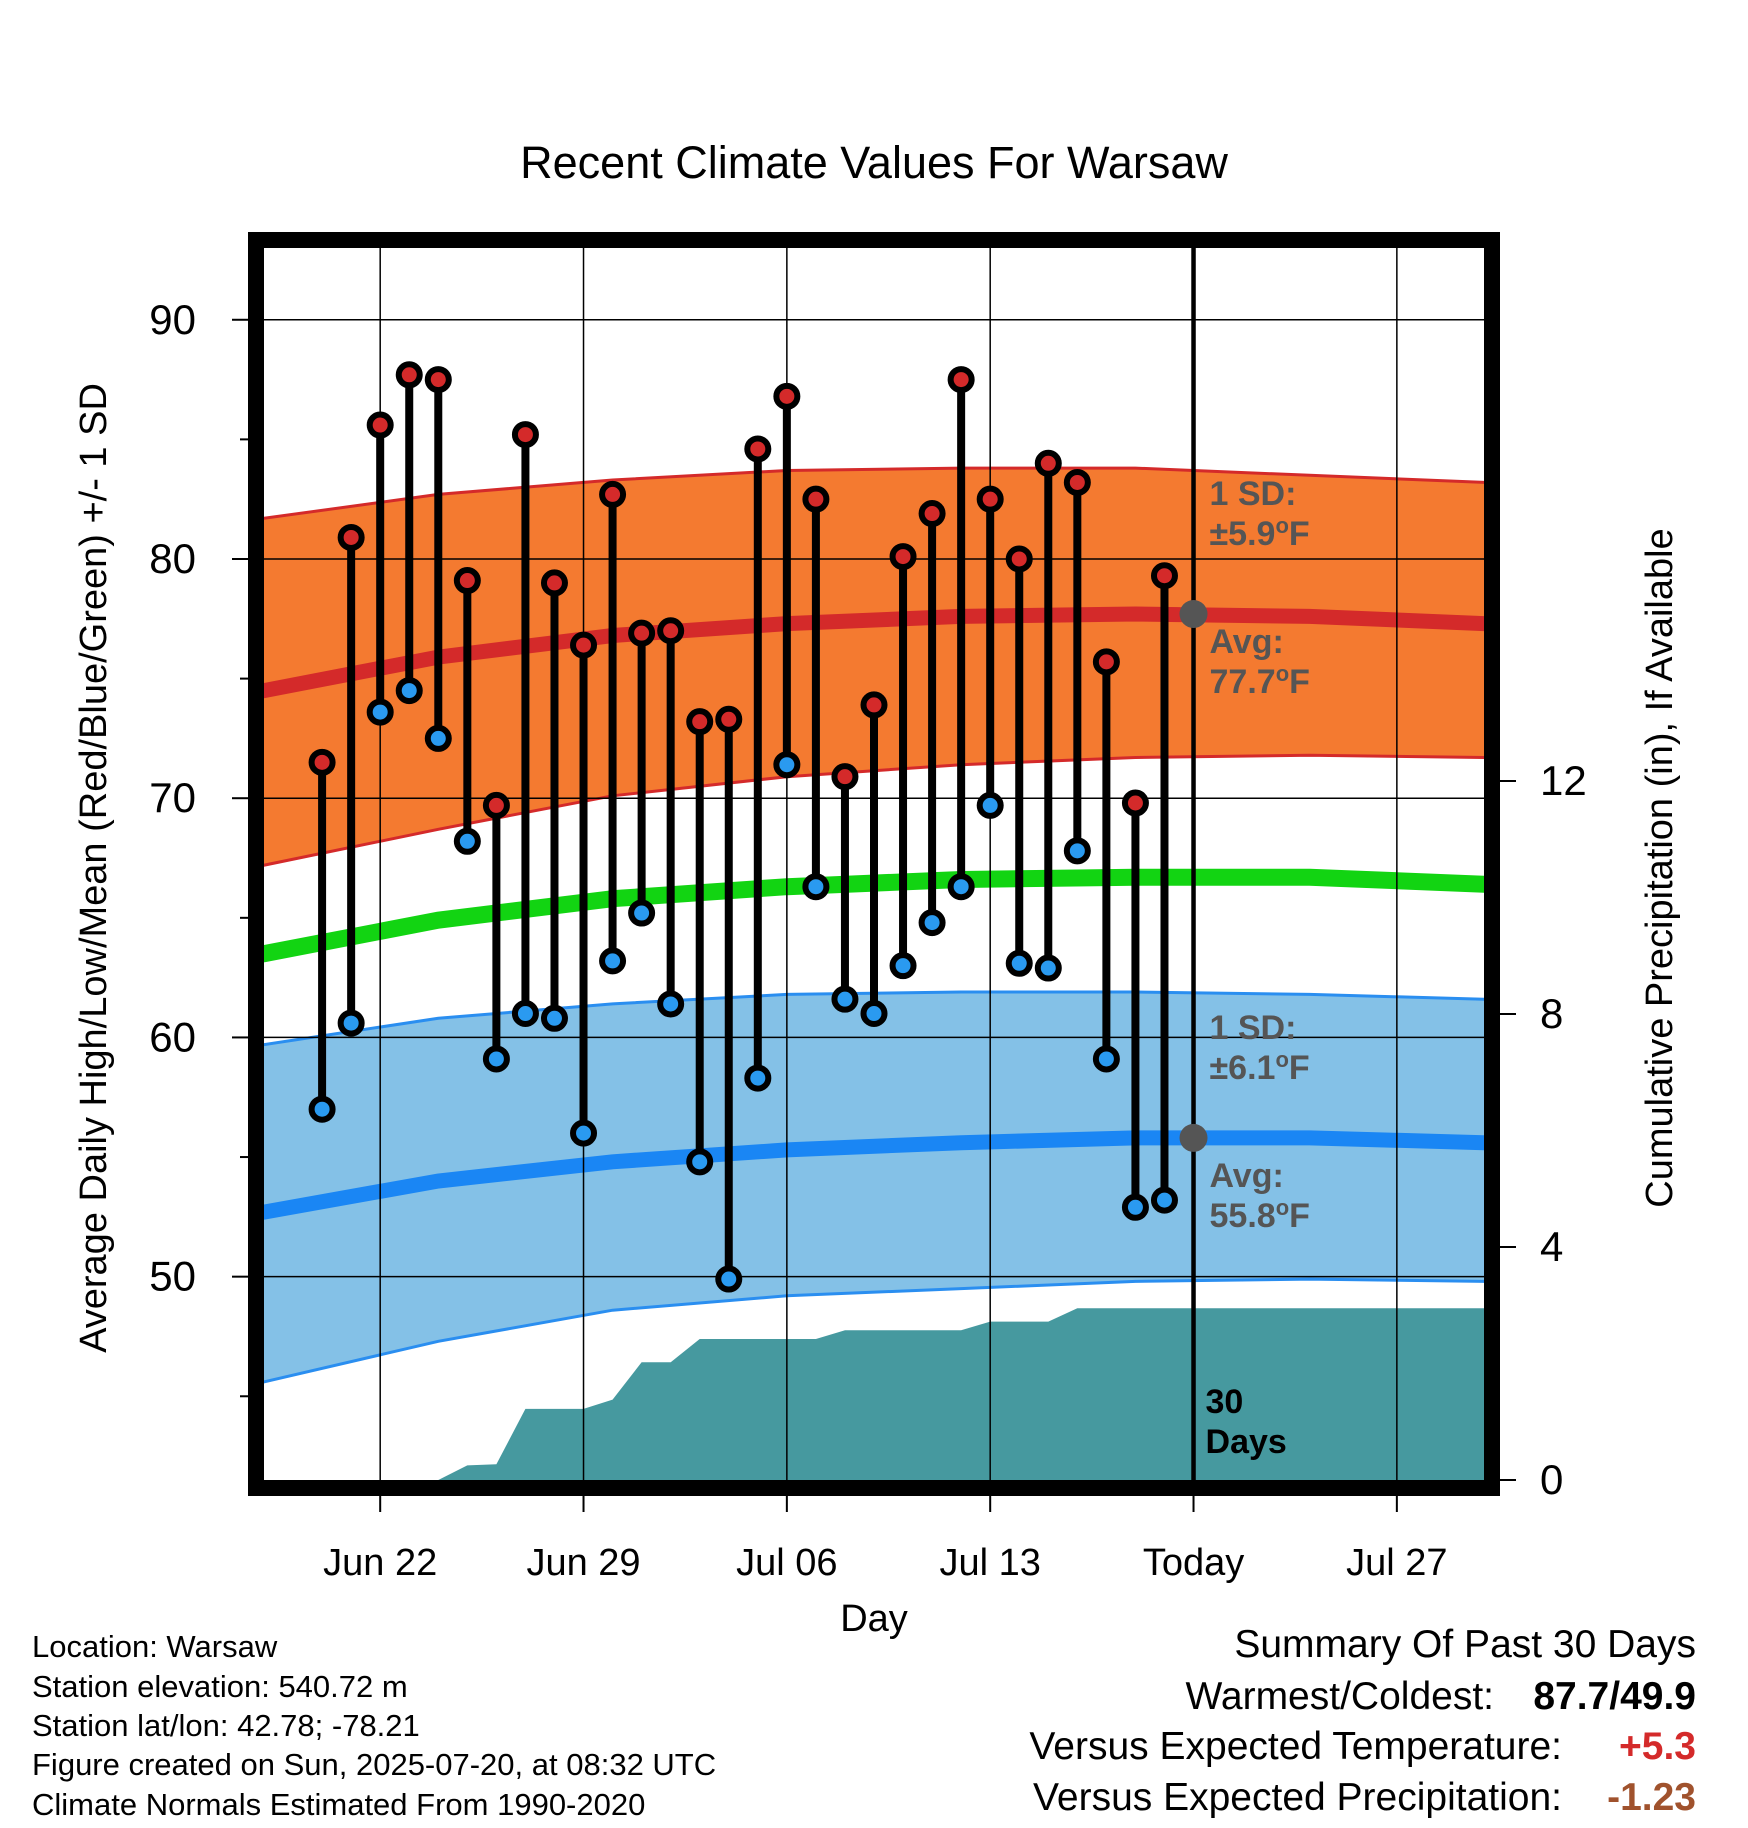  Describe the element at coordinates (946, 1394) in the screenshot. I see `cumulative-precip-area` at that location.